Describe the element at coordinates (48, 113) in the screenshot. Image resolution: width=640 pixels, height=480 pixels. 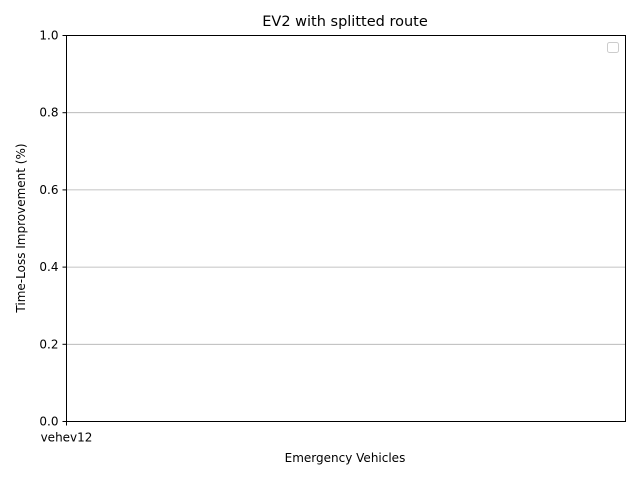
I see `y-tick-label: 0.8` at that location.